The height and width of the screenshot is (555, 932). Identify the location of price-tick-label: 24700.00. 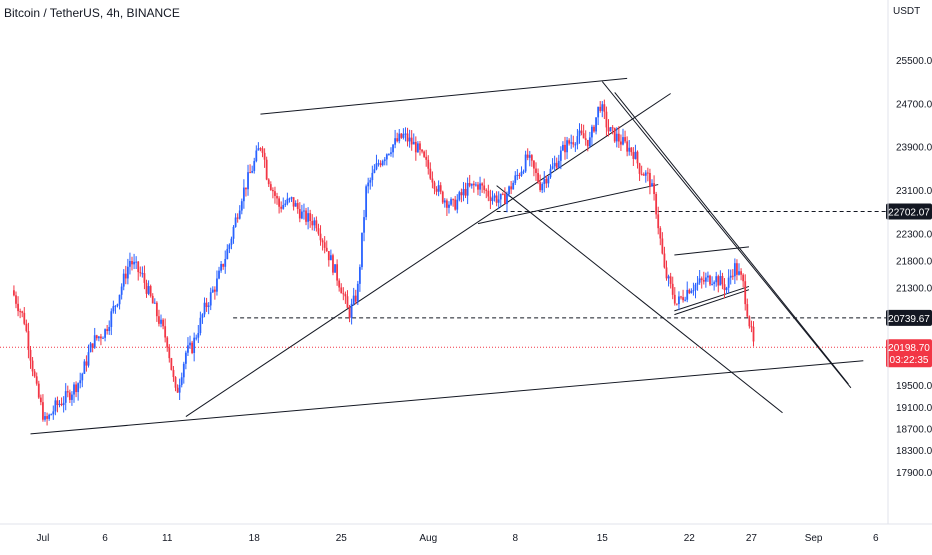
(914, 104).